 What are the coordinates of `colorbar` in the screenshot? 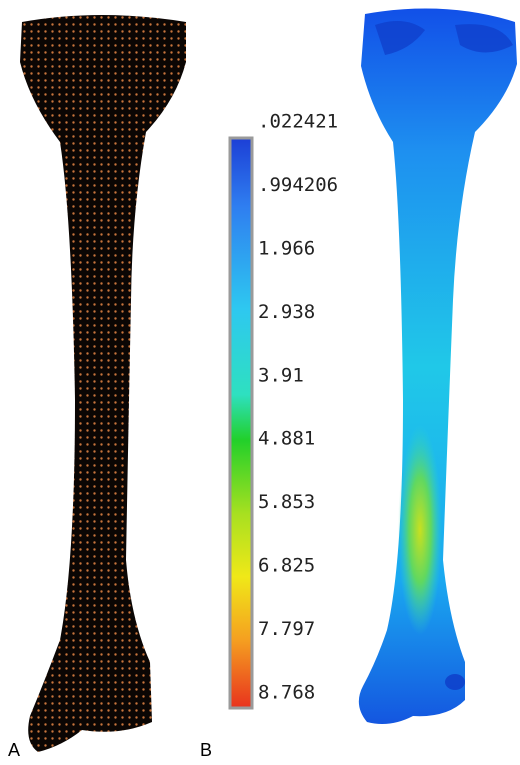 It's located at (241, 423).